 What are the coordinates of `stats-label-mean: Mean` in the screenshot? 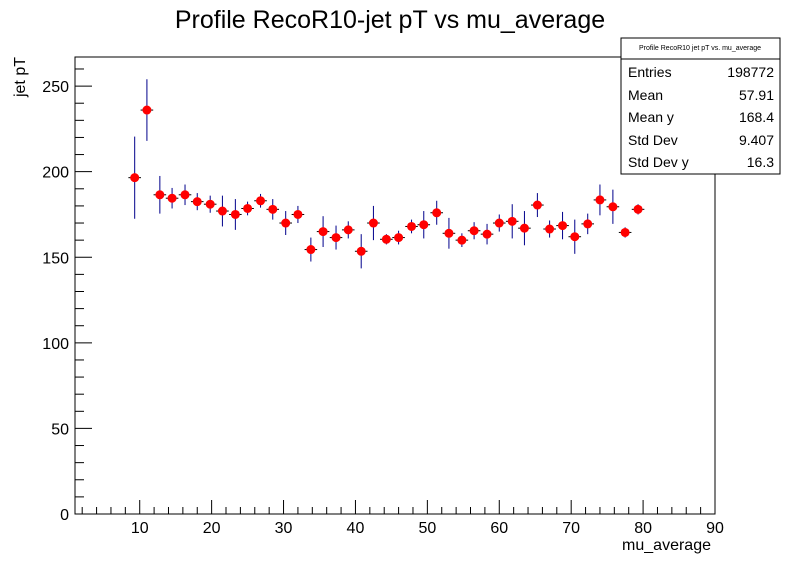 It's located at (645, 95).